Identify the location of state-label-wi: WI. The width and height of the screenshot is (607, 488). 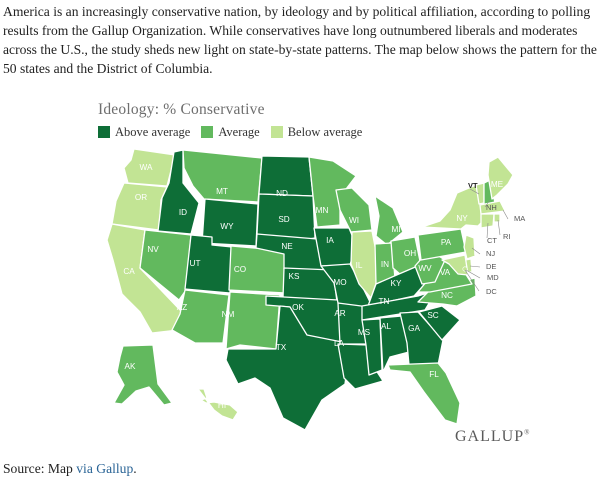
(354, 220).